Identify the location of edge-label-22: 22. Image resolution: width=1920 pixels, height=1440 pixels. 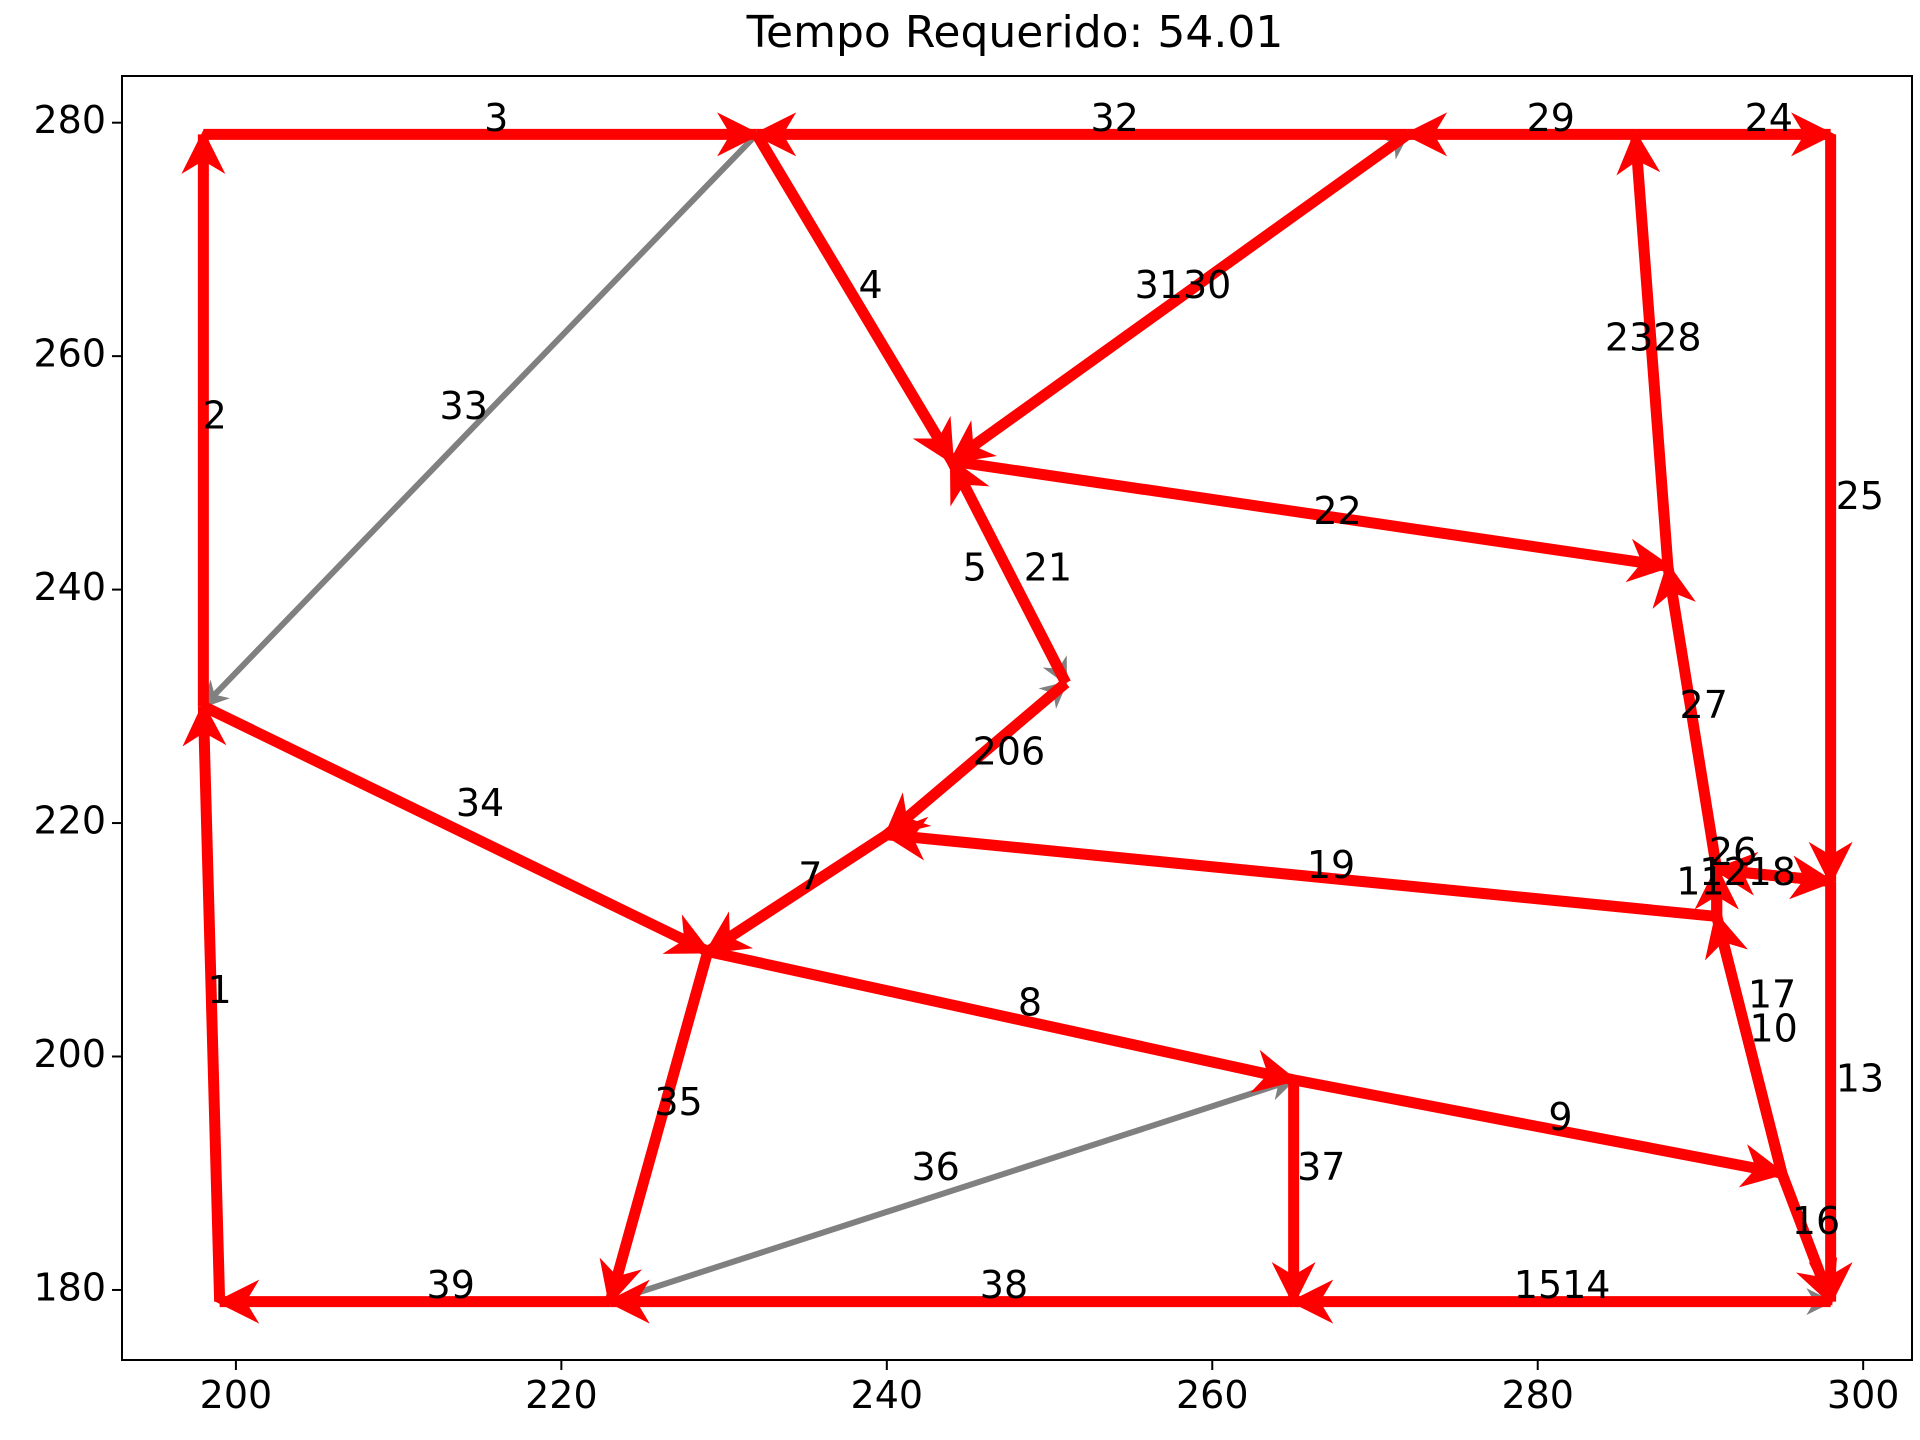
(1337, 511).